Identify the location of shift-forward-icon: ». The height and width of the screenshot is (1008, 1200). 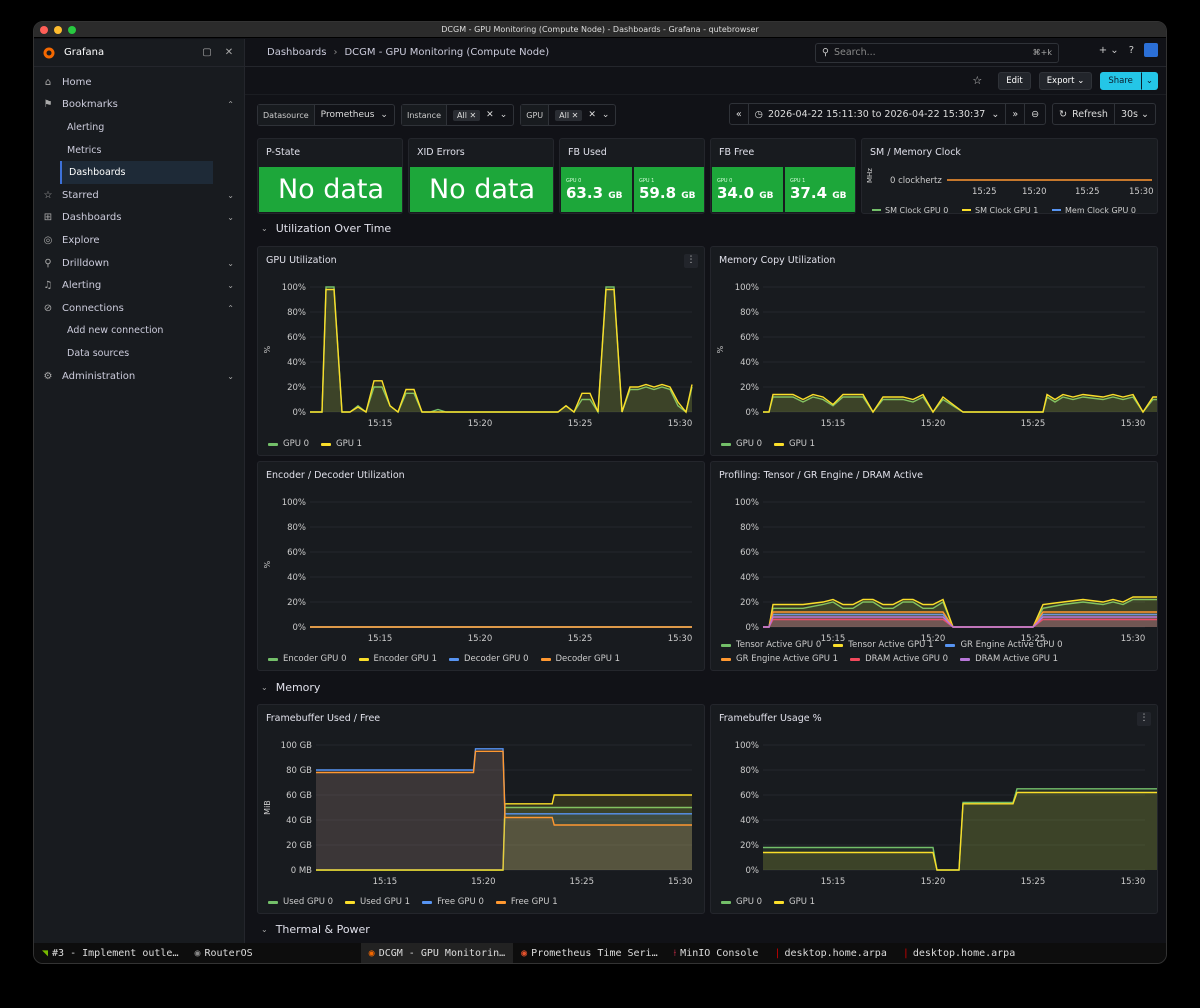
(1016, 114).